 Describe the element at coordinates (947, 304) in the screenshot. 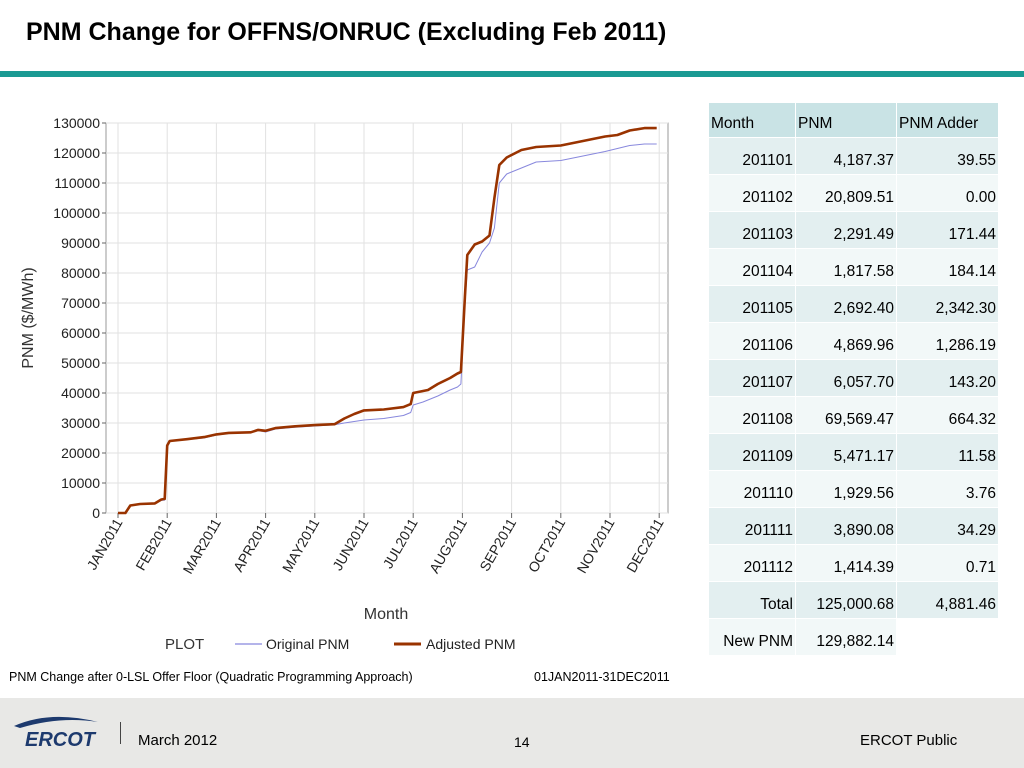

I see `cell-pnm-adder: 2,342.30` at that location.